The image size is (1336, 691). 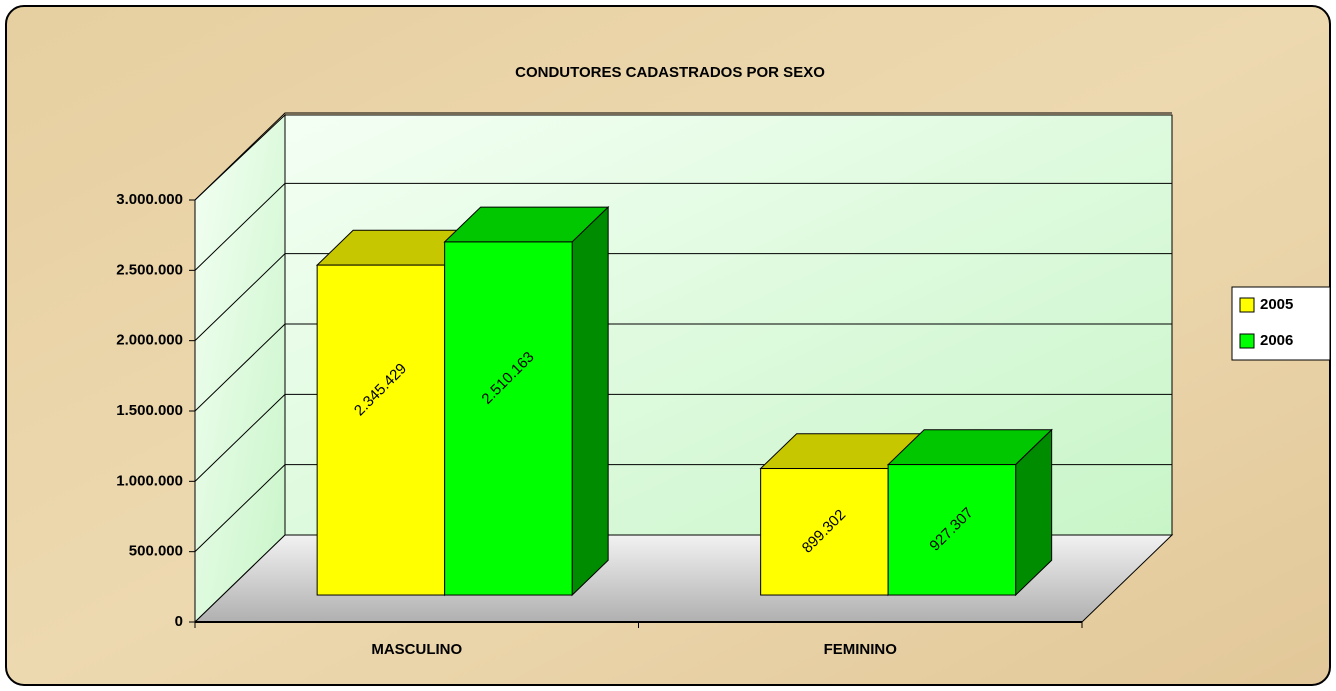 I want to click on y-tick-label: 1.000.000, so click(x=149, y=480).